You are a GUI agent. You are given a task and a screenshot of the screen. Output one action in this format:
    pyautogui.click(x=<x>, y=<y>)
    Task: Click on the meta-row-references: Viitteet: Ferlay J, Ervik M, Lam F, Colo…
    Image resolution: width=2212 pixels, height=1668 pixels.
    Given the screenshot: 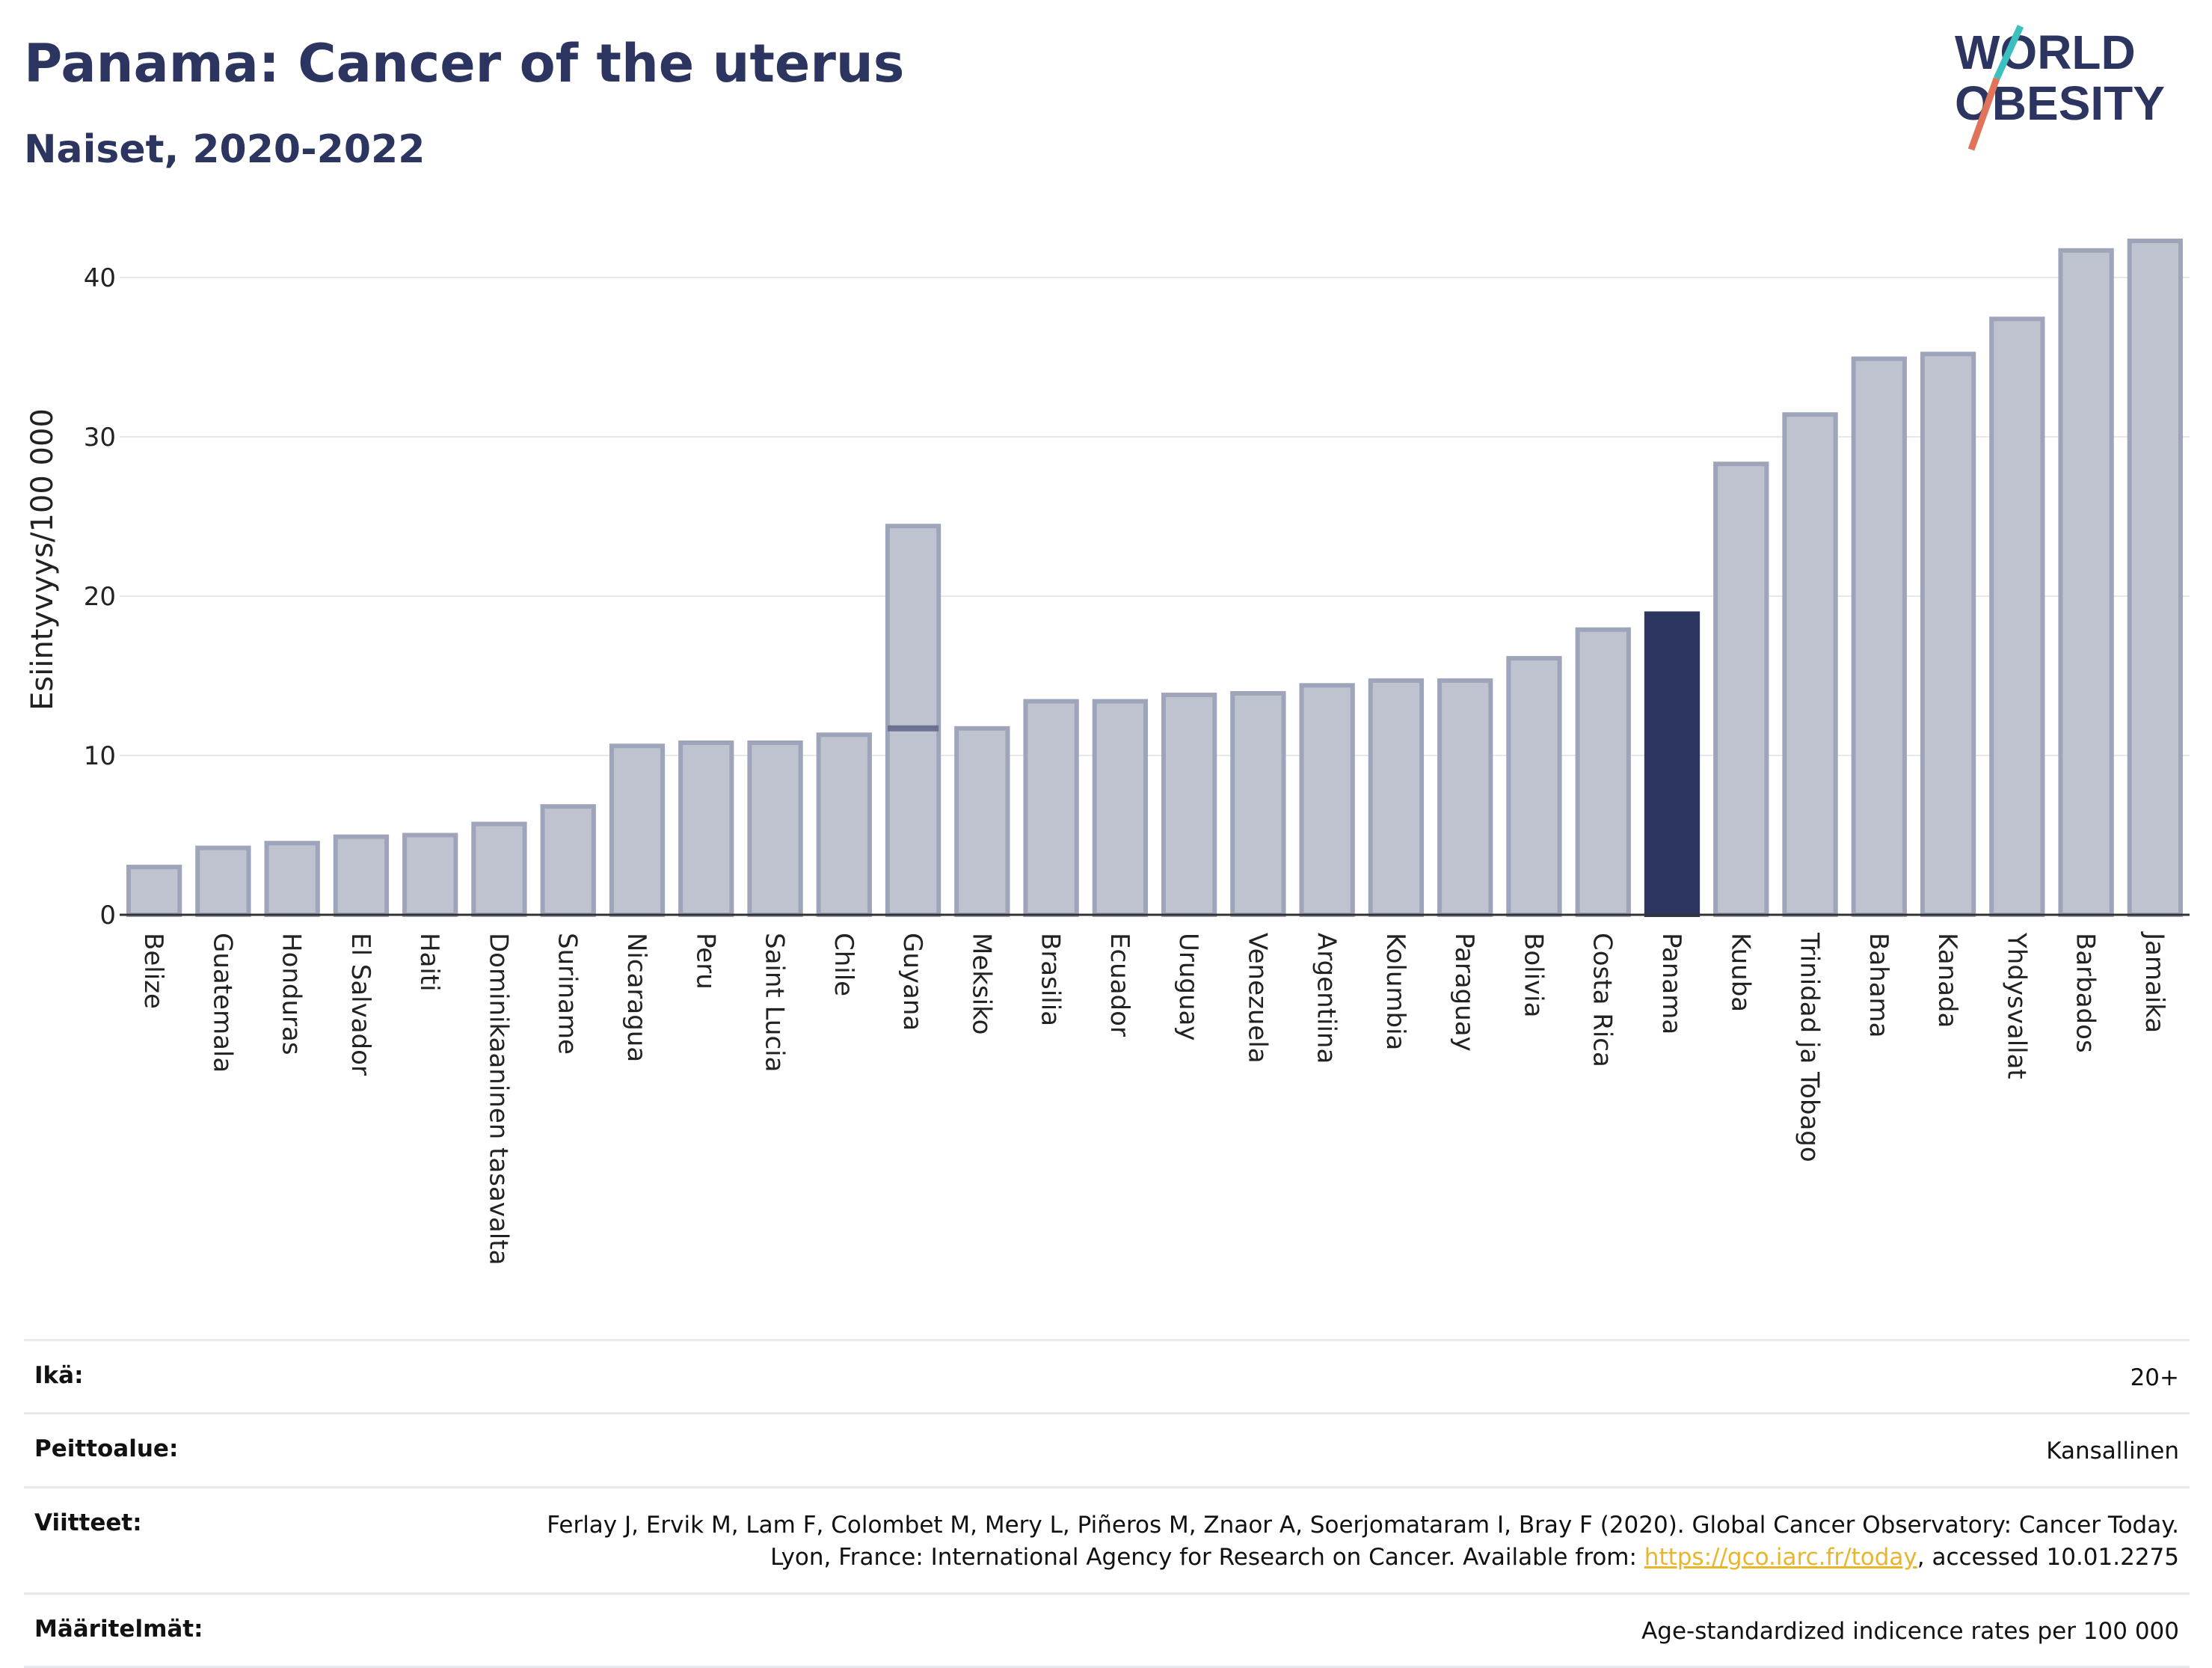 What is the action you would take?
    pyautogui.click(x=1107, y=1538)
    